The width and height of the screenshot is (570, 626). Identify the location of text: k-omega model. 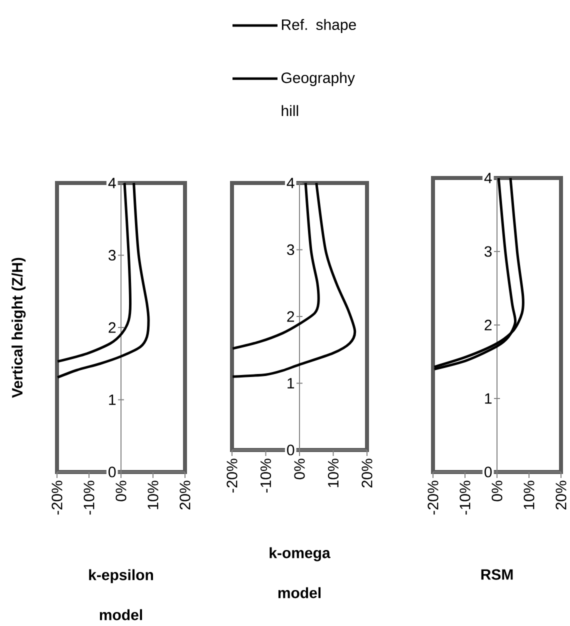
(300, 572).